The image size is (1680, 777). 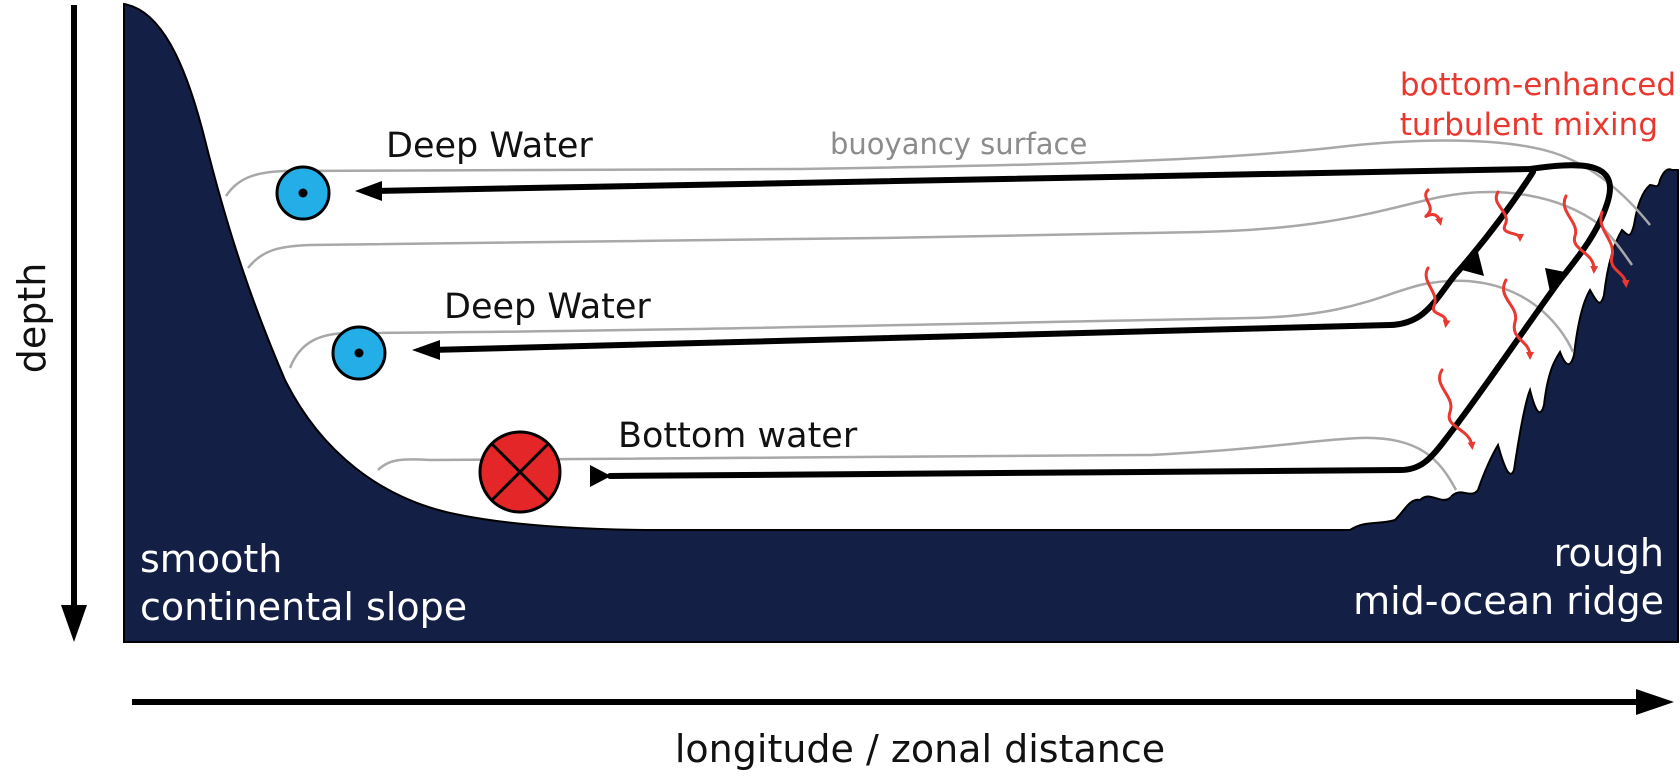 I want to click on left-boundary-label-line1: smooth, so click(x=211, y=559).